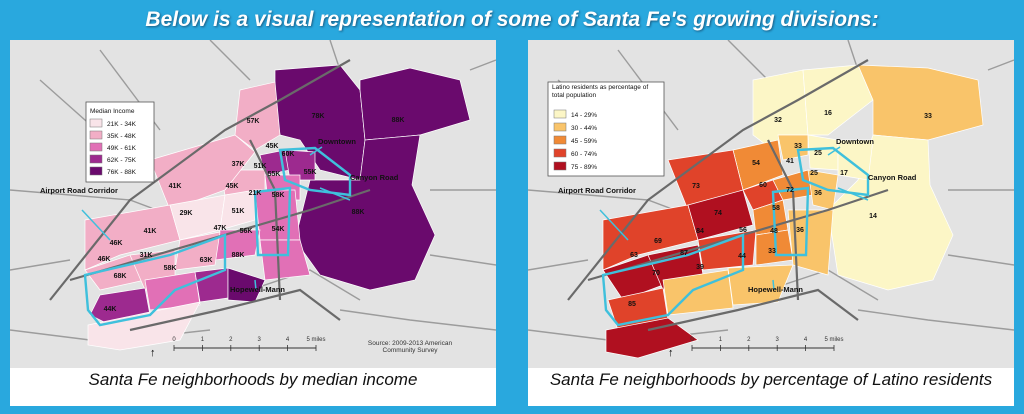  What do you see at coordinates (742, 256) in the screenshot?
I see `area-label-44: 44` at bounding box center [742, 256].